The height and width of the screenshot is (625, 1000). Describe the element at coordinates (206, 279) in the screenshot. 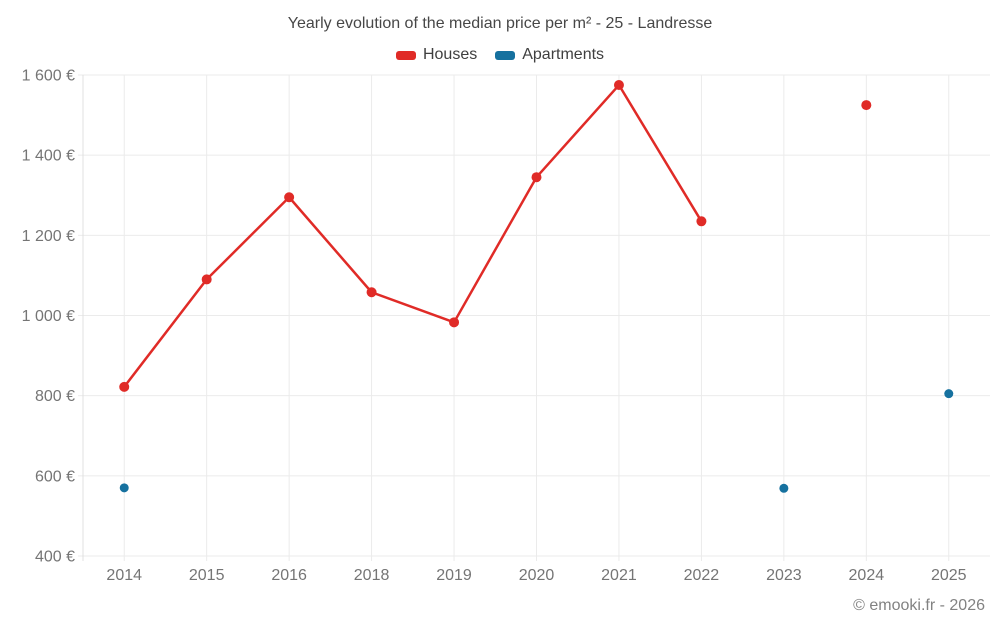

I see `data-point-houses-2015` at that location.